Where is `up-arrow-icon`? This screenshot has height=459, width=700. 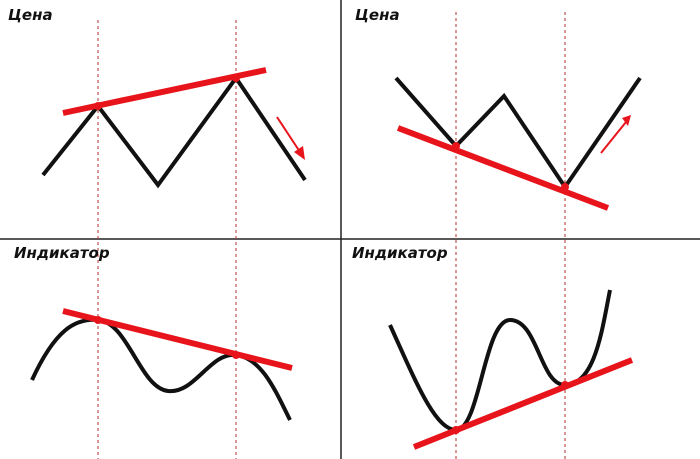 up-arrow-icon is located at coordinates (613, 137).